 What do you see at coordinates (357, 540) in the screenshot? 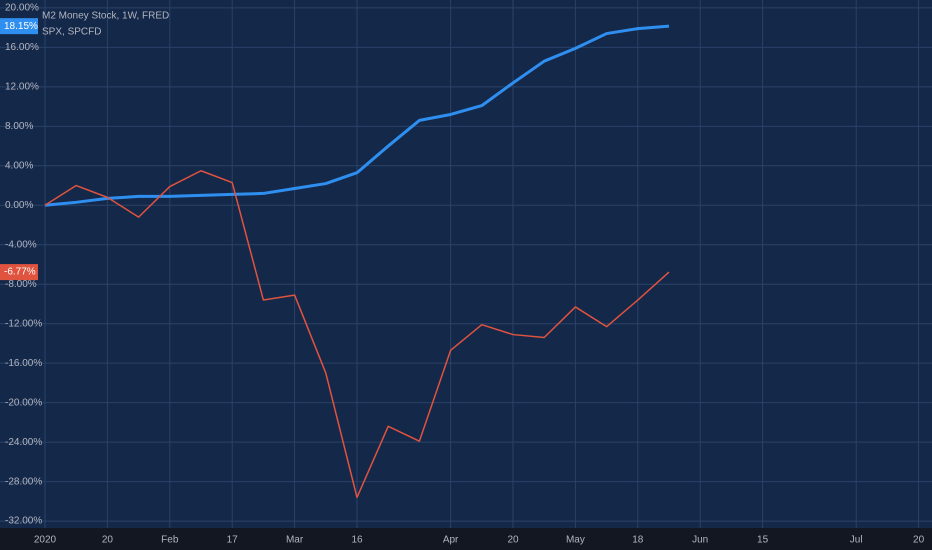
I see `x-tick-label: 16` at bounding box center [357, 540].